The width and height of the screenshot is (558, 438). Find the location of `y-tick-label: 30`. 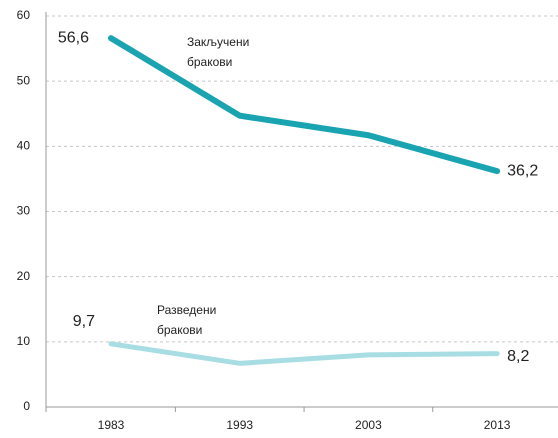

y-tick-label: 30 is located at coordinates (24, 211).